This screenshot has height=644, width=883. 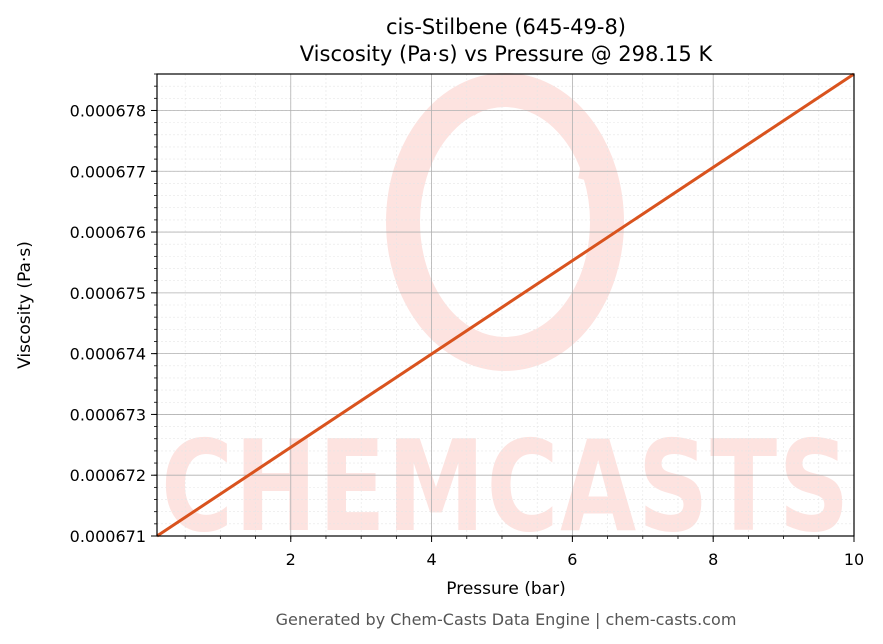 What do you see at coordinates (108, 171) in the screenshot?
I see `y-tick-label: 0.000677` at bounding box center [108, 171].